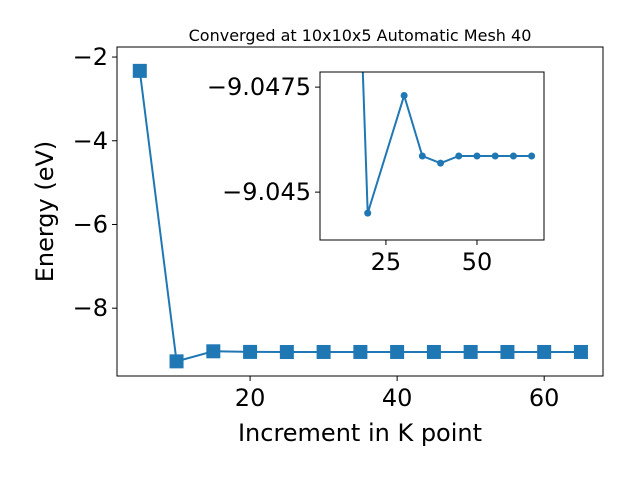  What do you see at coordinates (360, 433) in the screenshot?
I see `x-axis-label: Increment in K point` at bounding box center [360, 433].